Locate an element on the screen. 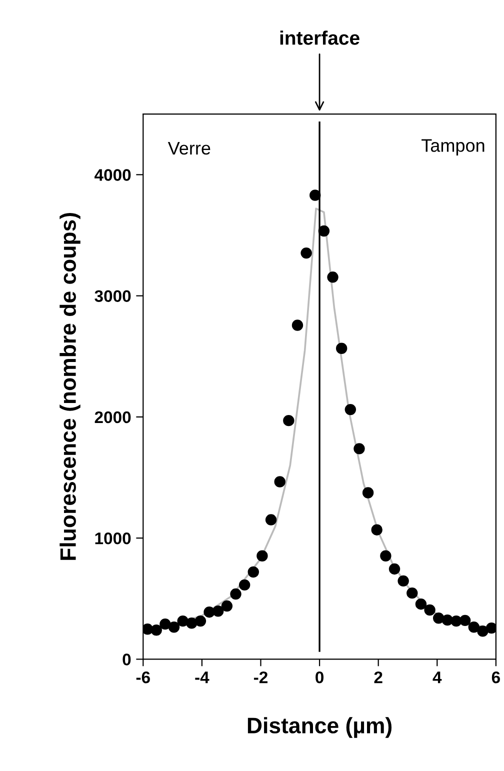 This screenshot has width=504, height=771. x-tick-label: 6 is located at coordinates (496, 677).